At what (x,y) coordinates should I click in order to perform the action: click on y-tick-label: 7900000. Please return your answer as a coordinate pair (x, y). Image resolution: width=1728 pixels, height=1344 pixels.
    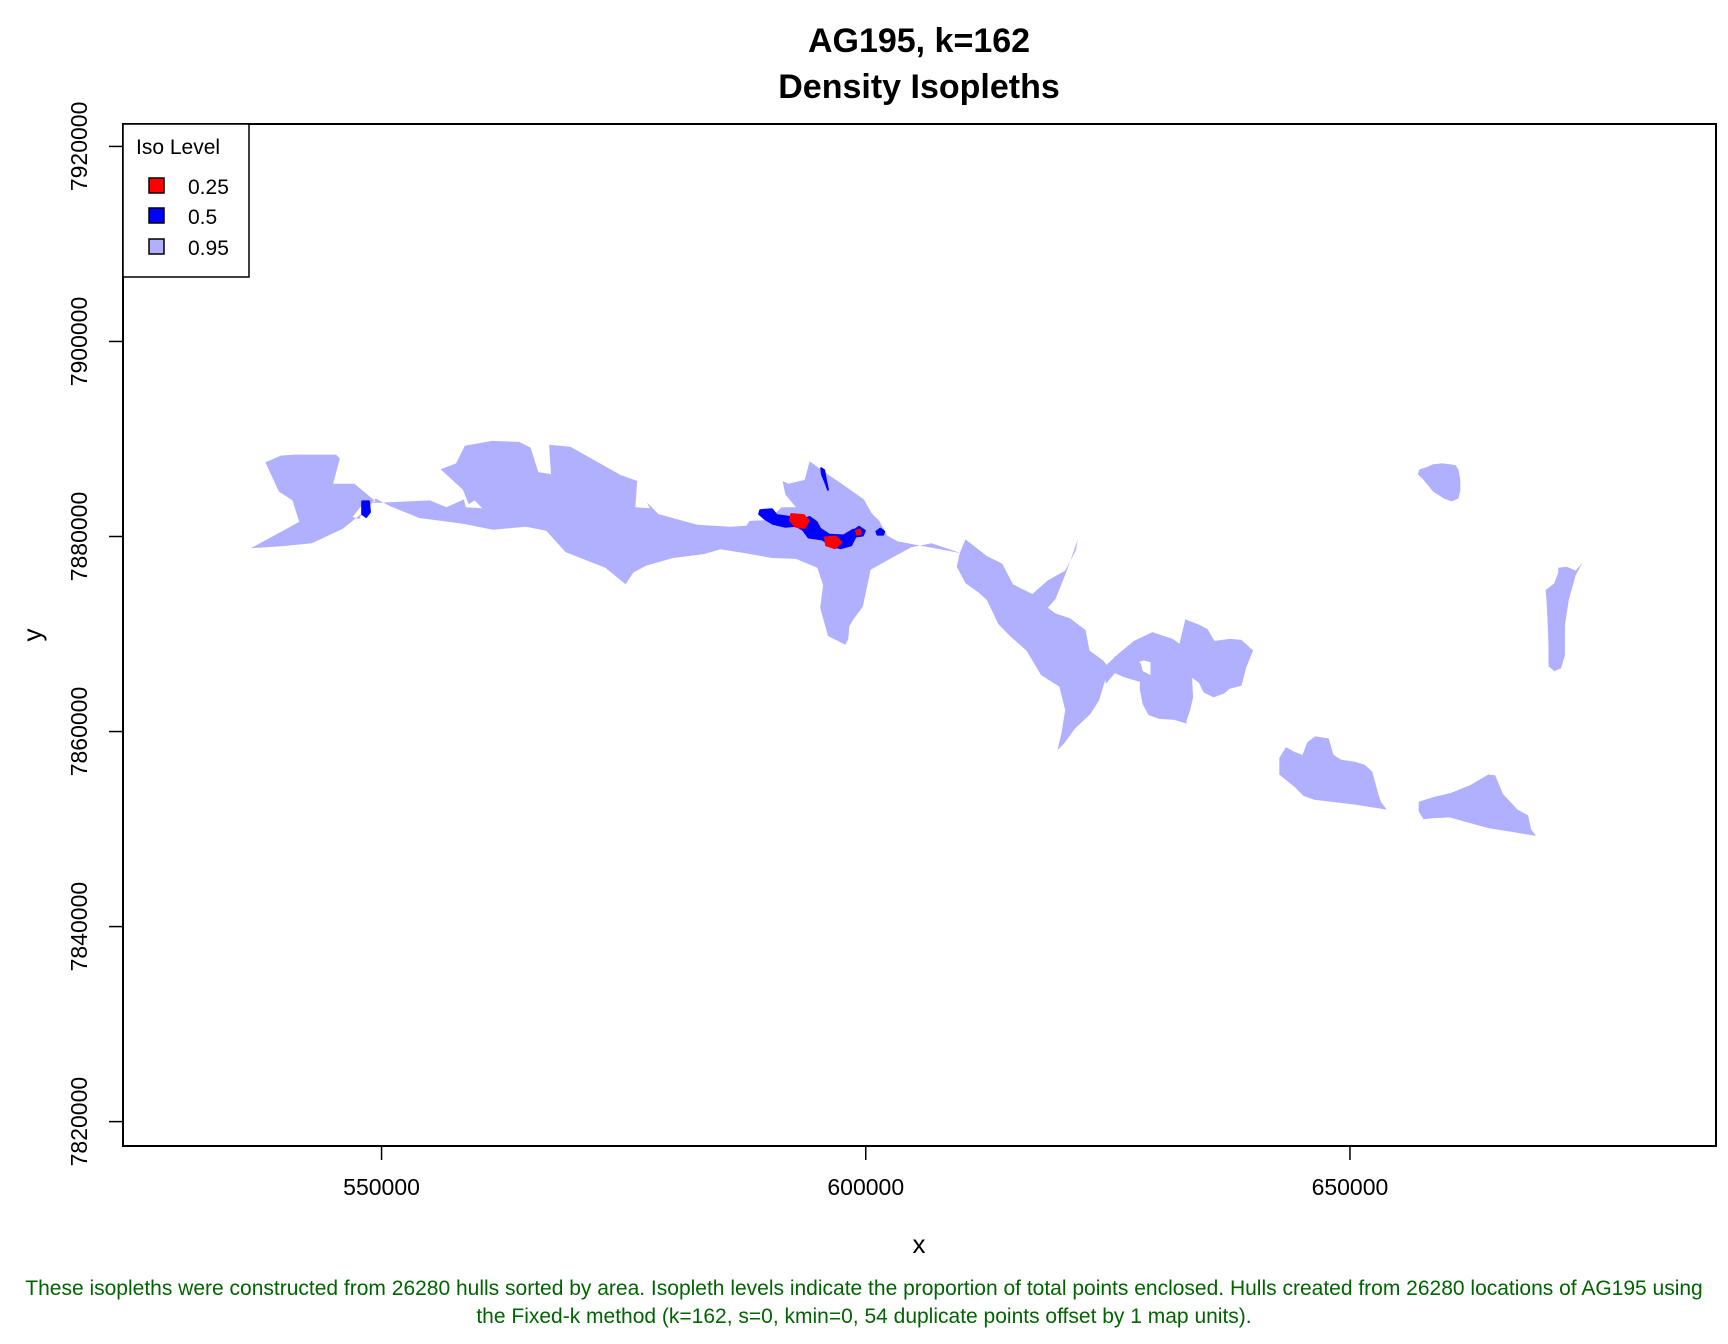
    Looking at the image, I should click on (79, 342).